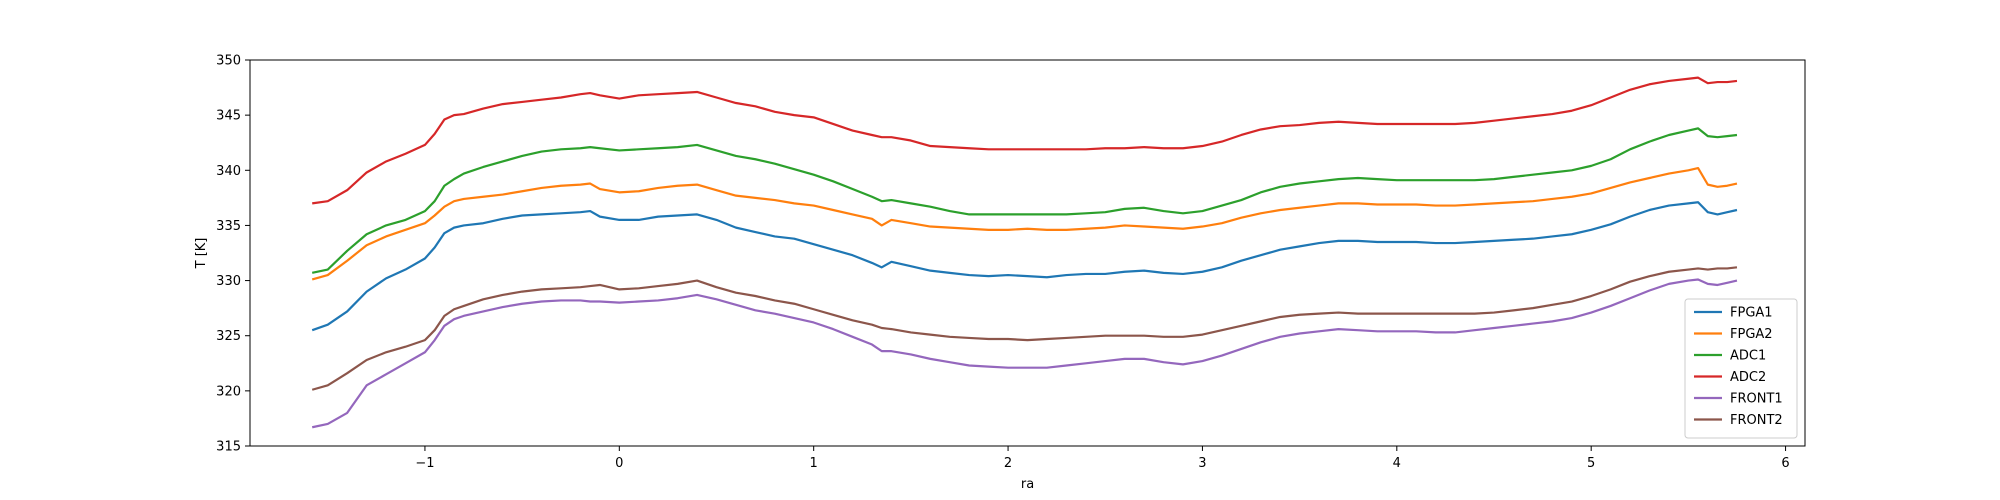 This screenshot has width=2000, height=500. Describe the element at coordinates (1102, 458) in the screenshot. I see `x-axis: −1 0 1 2 3 4 5 6` at that location.